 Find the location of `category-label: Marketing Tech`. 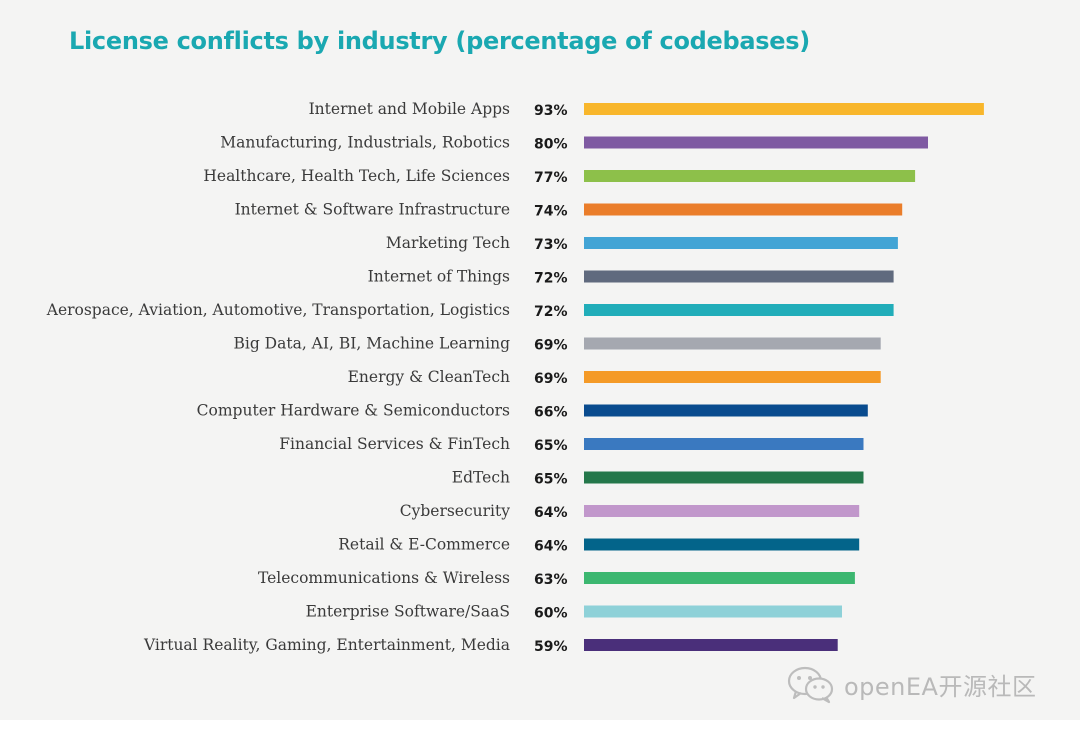

category-label: Marketing Tech is located at coordinates (448, 243).